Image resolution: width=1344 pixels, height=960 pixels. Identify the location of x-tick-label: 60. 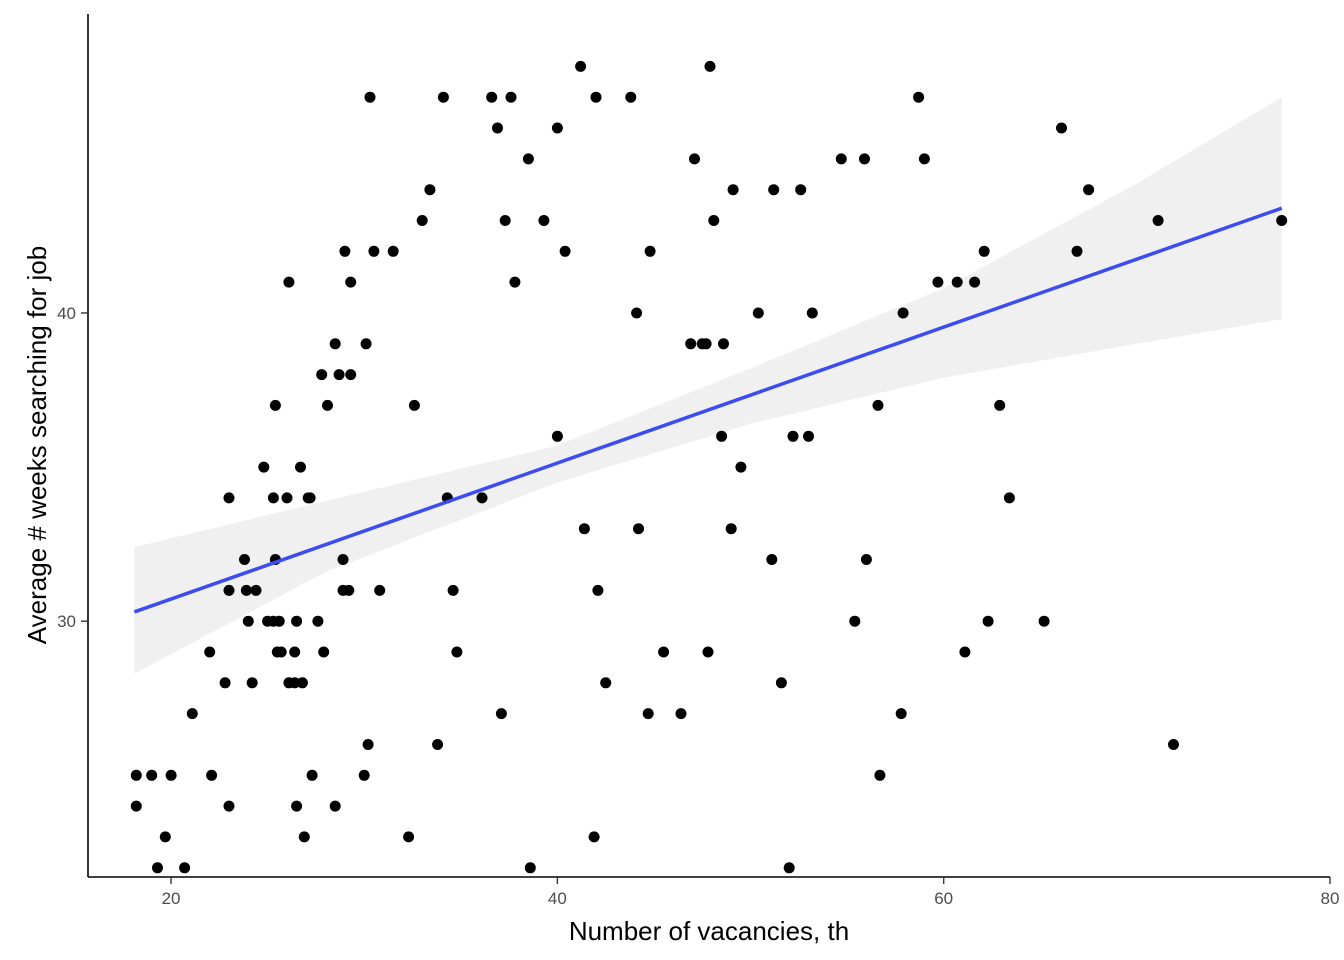
(943, 898).